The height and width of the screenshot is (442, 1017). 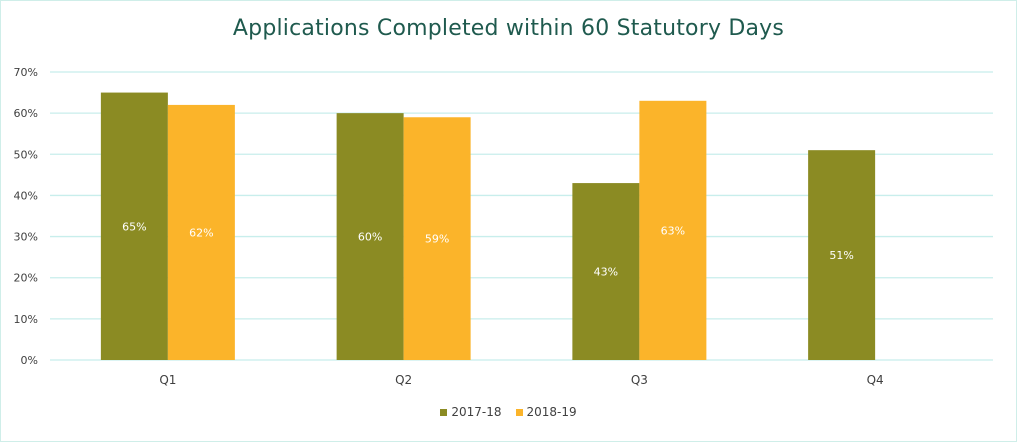 What do you see at coordinates (26, 216) in the screenshot?
I see `y-axis-ticks: 0% 10% 20% 30% 40% 50% 60% 70%` at bounding box center [26, 216].